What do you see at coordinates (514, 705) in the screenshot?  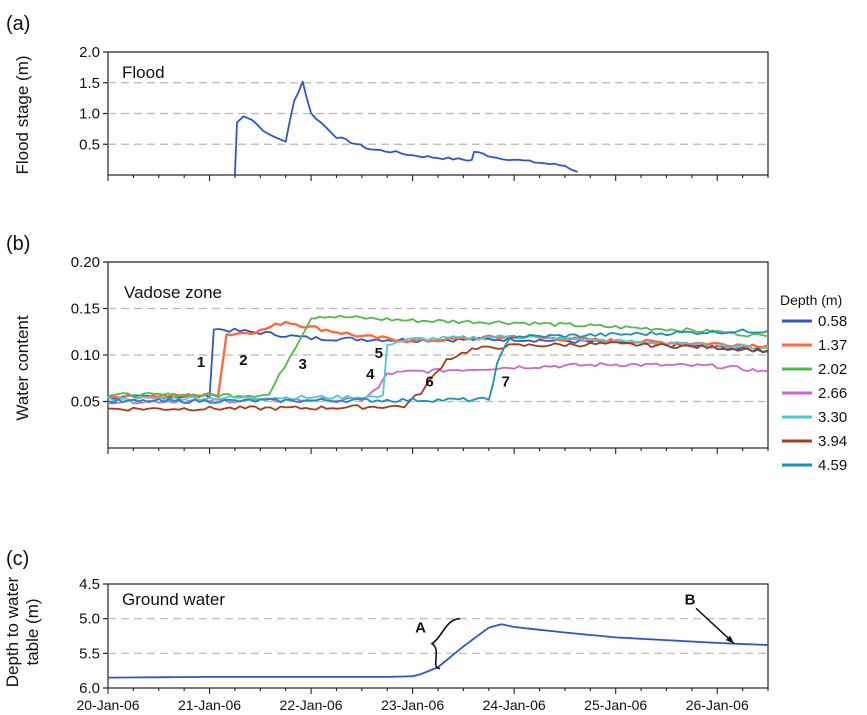 I see `x-tick-label: 24-Jan-06` at bounding box center [514, 705].